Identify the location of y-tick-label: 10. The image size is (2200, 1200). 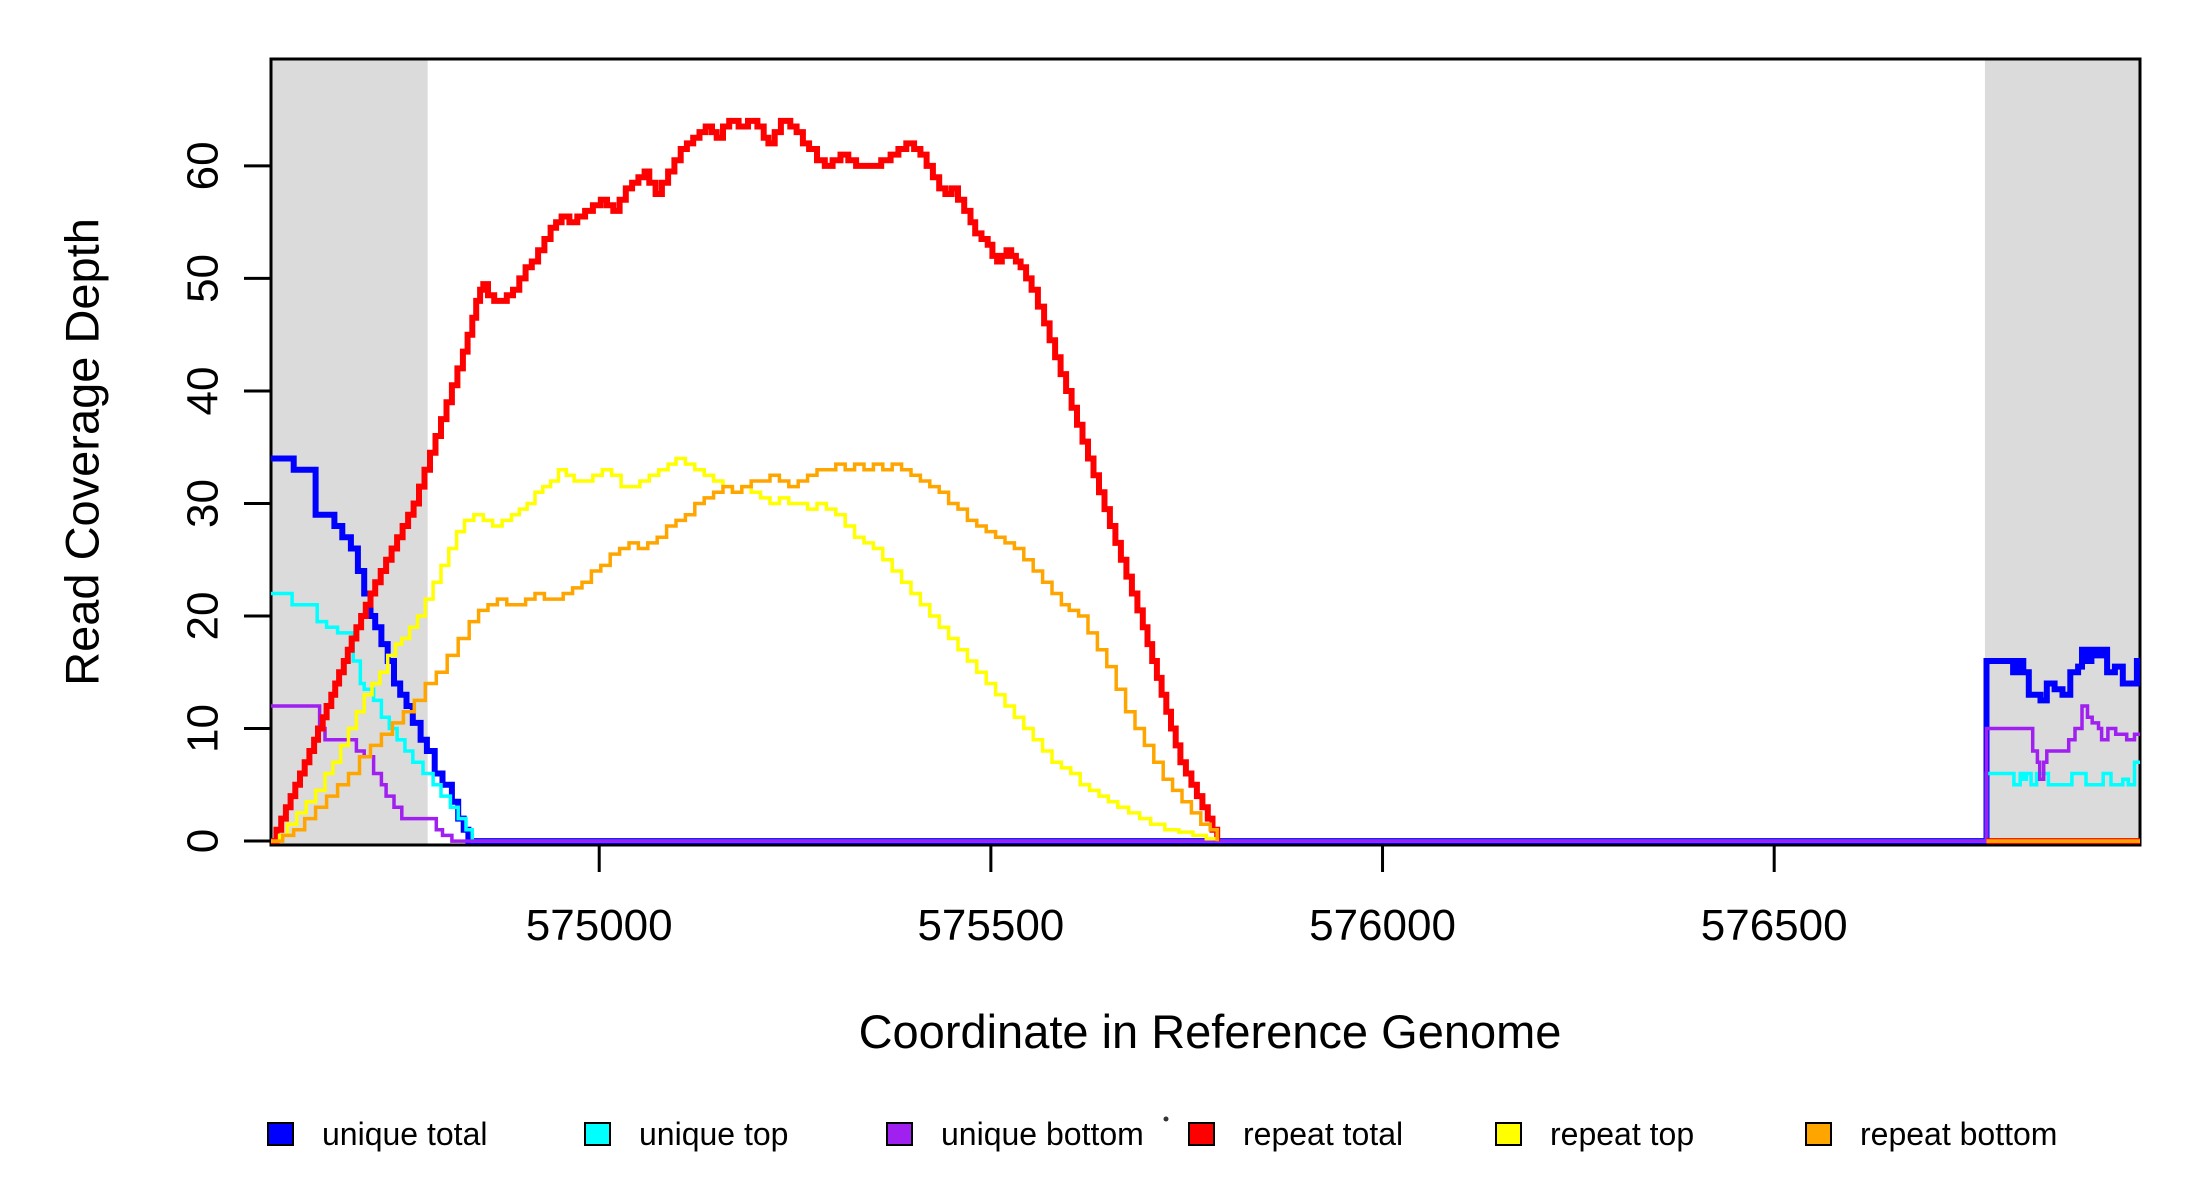
(203, 728).